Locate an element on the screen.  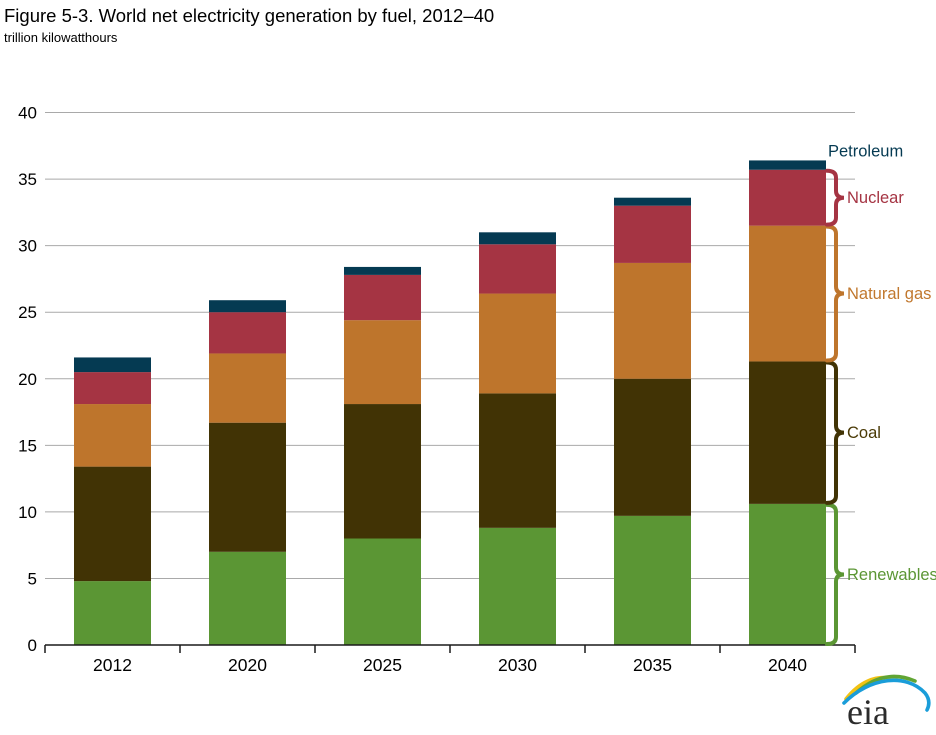
bar-segment-2012-nuclear is located at coordinates (112, 388).